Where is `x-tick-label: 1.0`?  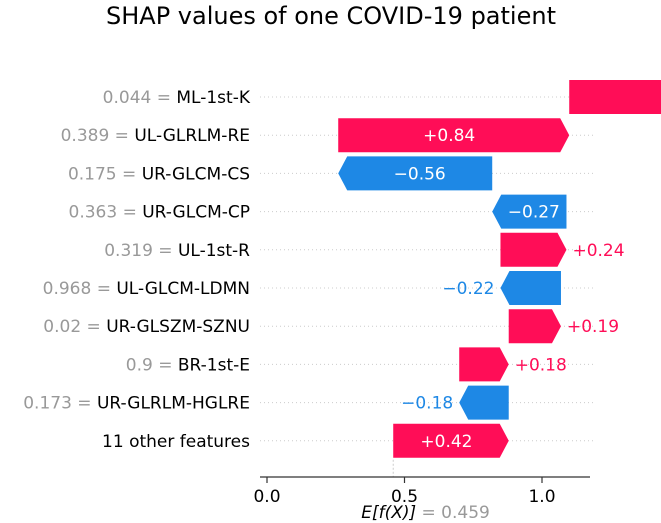 x-tick-label: 1.0 is located at coordinates (541, 497).